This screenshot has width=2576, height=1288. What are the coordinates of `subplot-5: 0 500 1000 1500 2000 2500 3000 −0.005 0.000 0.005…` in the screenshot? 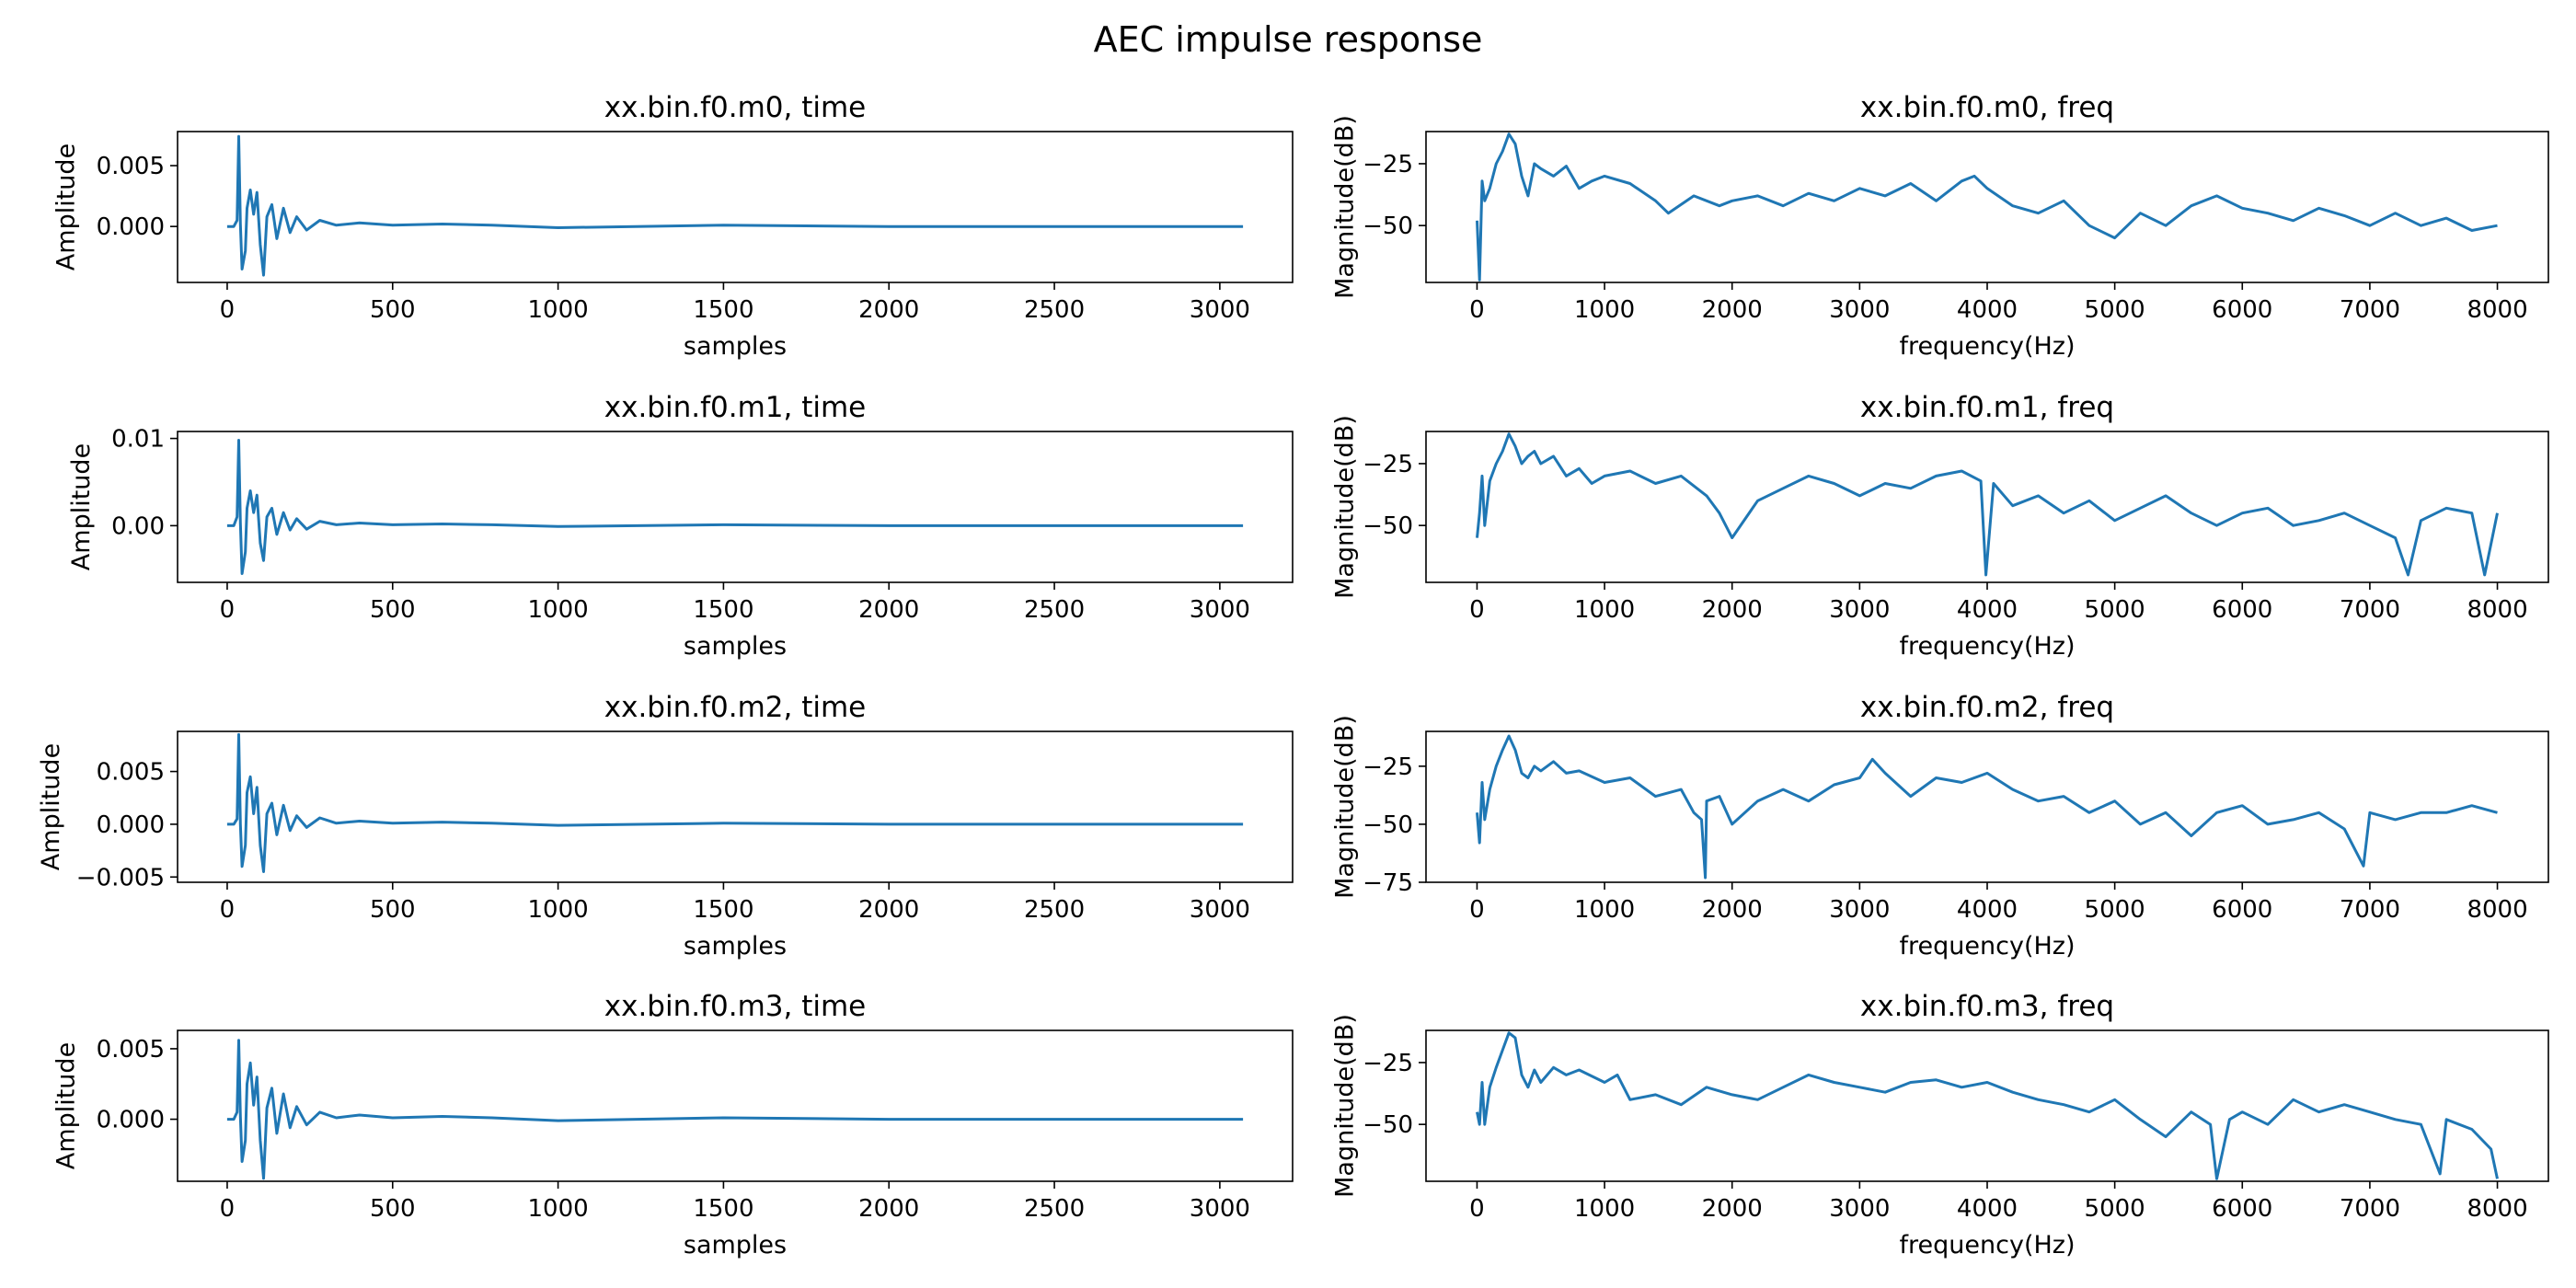 It's located at (665, 825).